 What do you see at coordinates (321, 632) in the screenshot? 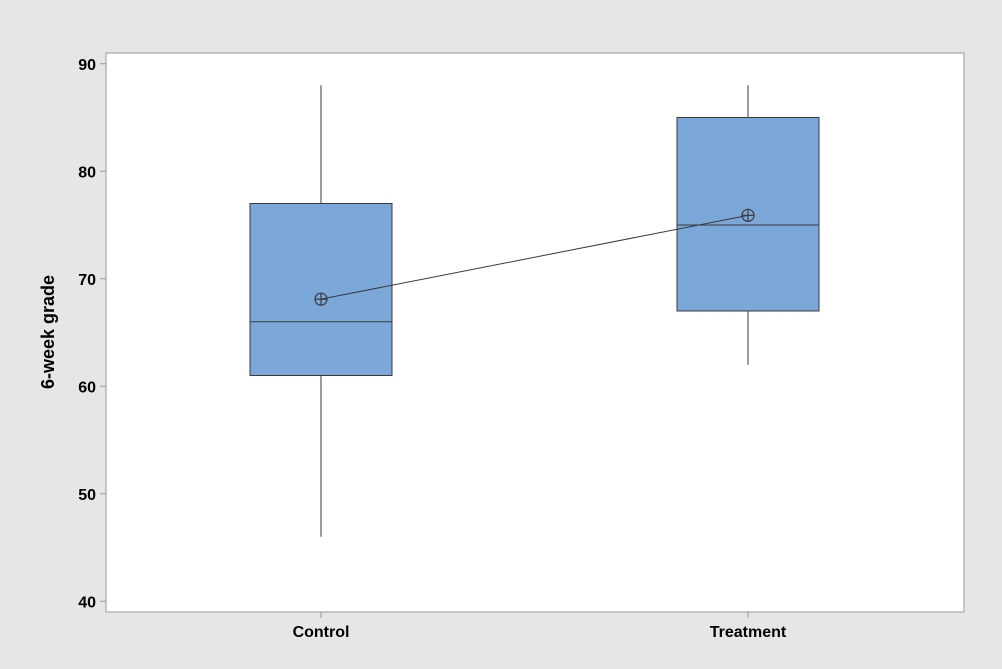
I see `x-tick-label-control: Control` at bounding box center [321, 632].